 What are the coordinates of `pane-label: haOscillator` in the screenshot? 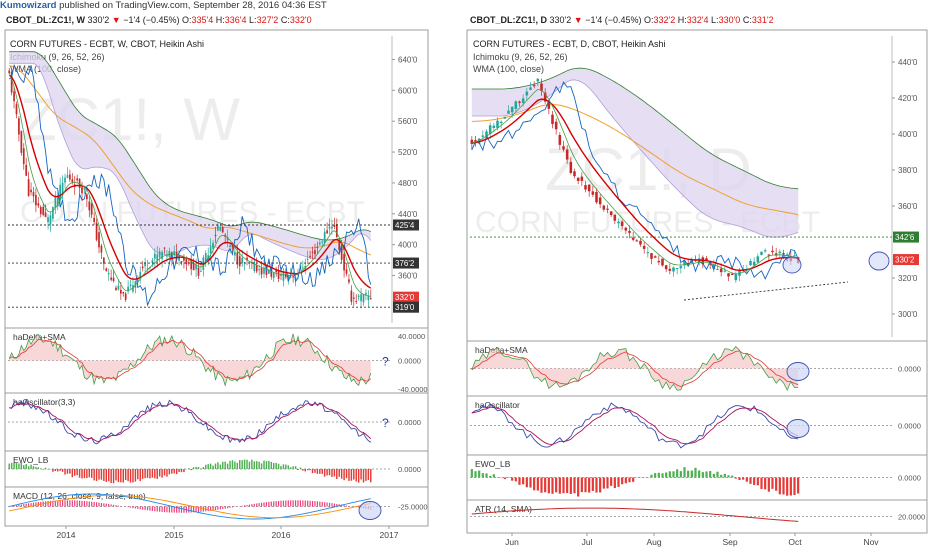 It's located at (497, 405).